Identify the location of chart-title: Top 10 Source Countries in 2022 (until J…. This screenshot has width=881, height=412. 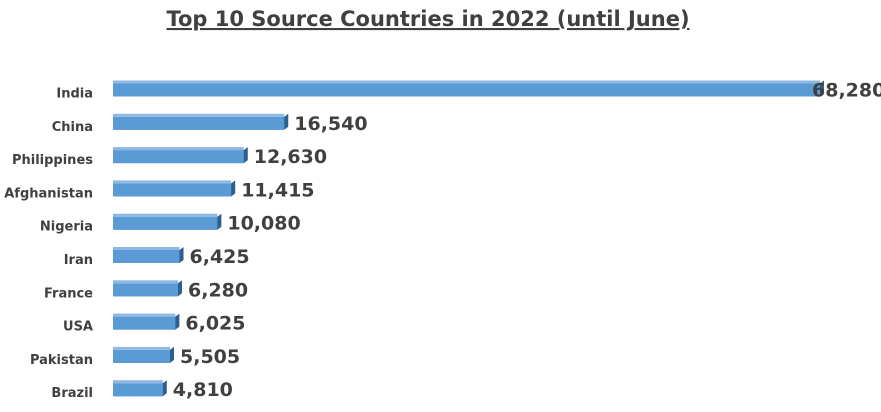
(427, 19).